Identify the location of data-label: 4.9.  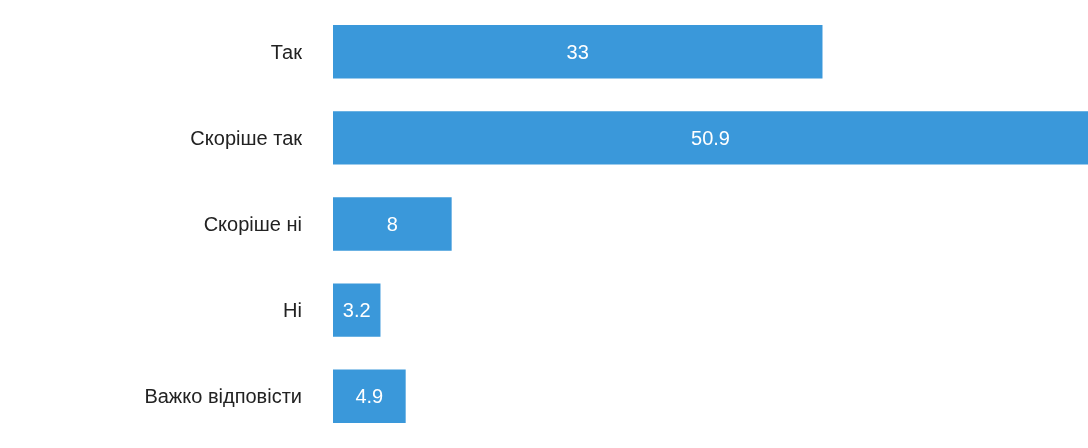
(369, 396).